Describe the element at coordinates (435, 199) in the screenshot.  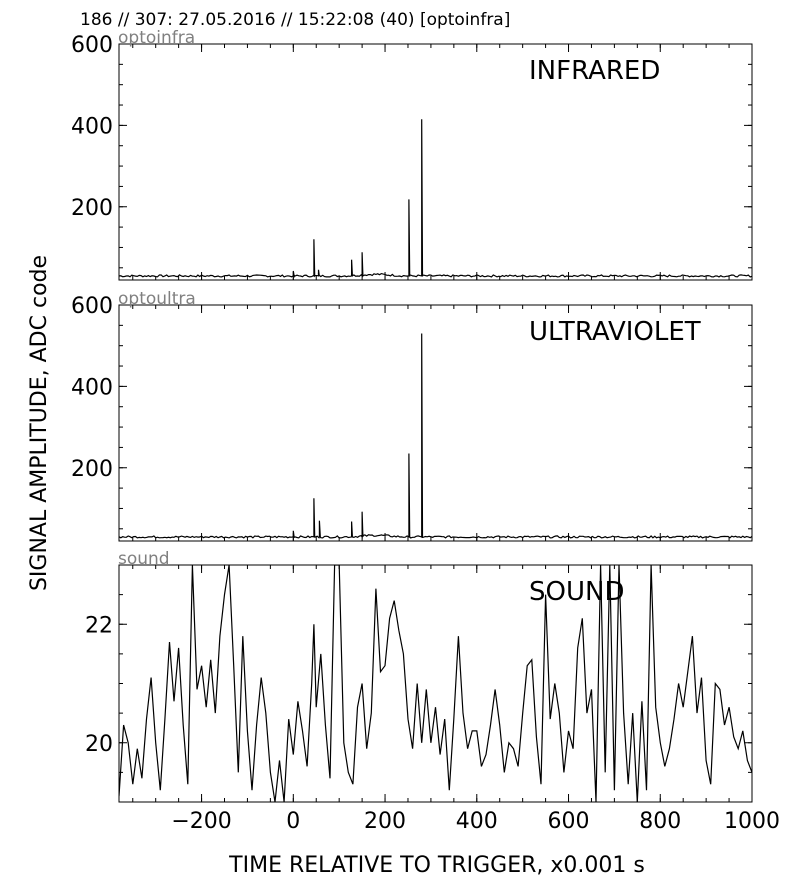
I see `series-line-optoinfra` at that location.